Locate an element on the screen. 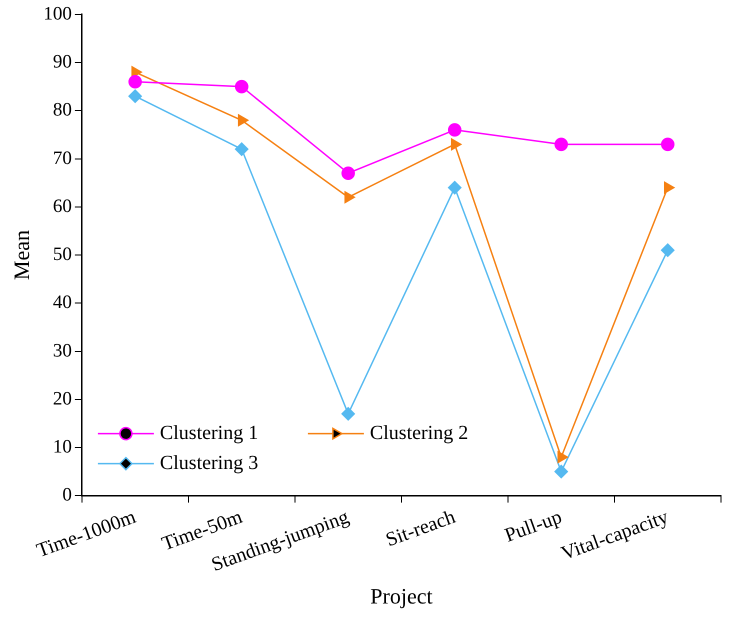 The image size is (729, 621). y-axis-title: Mean is located at coordinates (21, 255).